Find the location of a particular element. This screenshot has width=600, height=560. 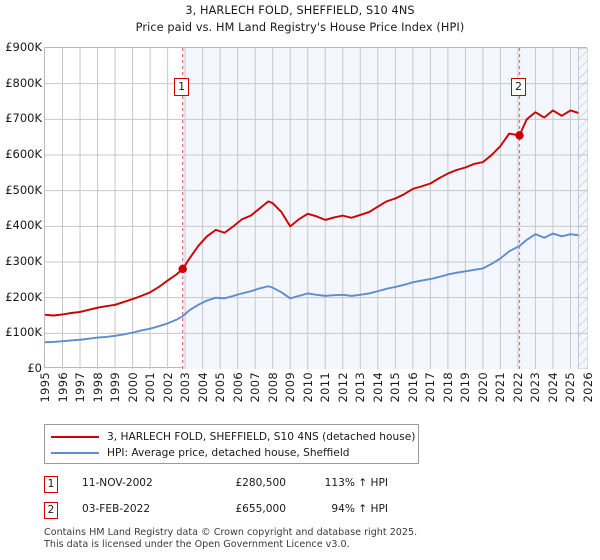

transaction-hpi-2: 94% ↑ HPI is located at coordinates (359, 509).